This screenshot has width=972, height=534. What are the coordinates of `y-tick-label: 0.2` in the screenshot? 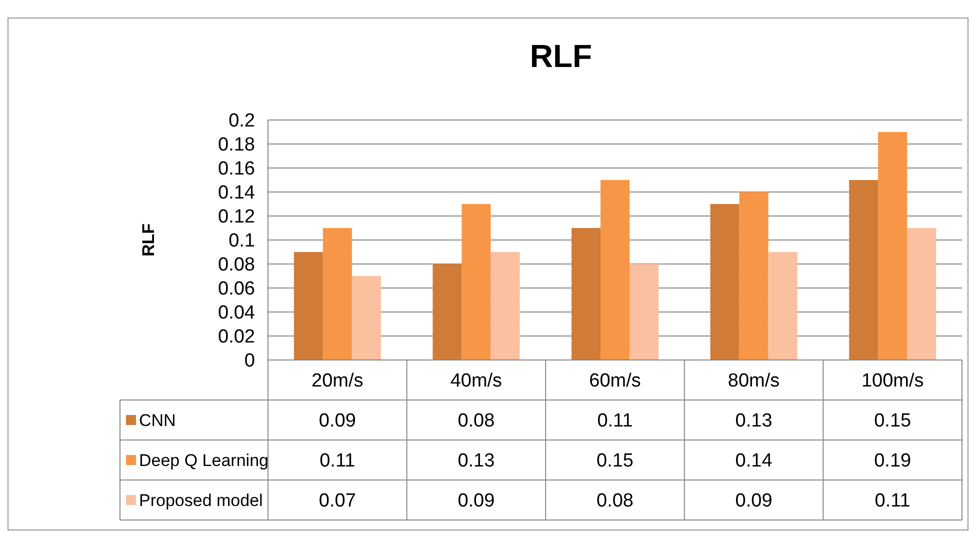 It's located at (241, 121).